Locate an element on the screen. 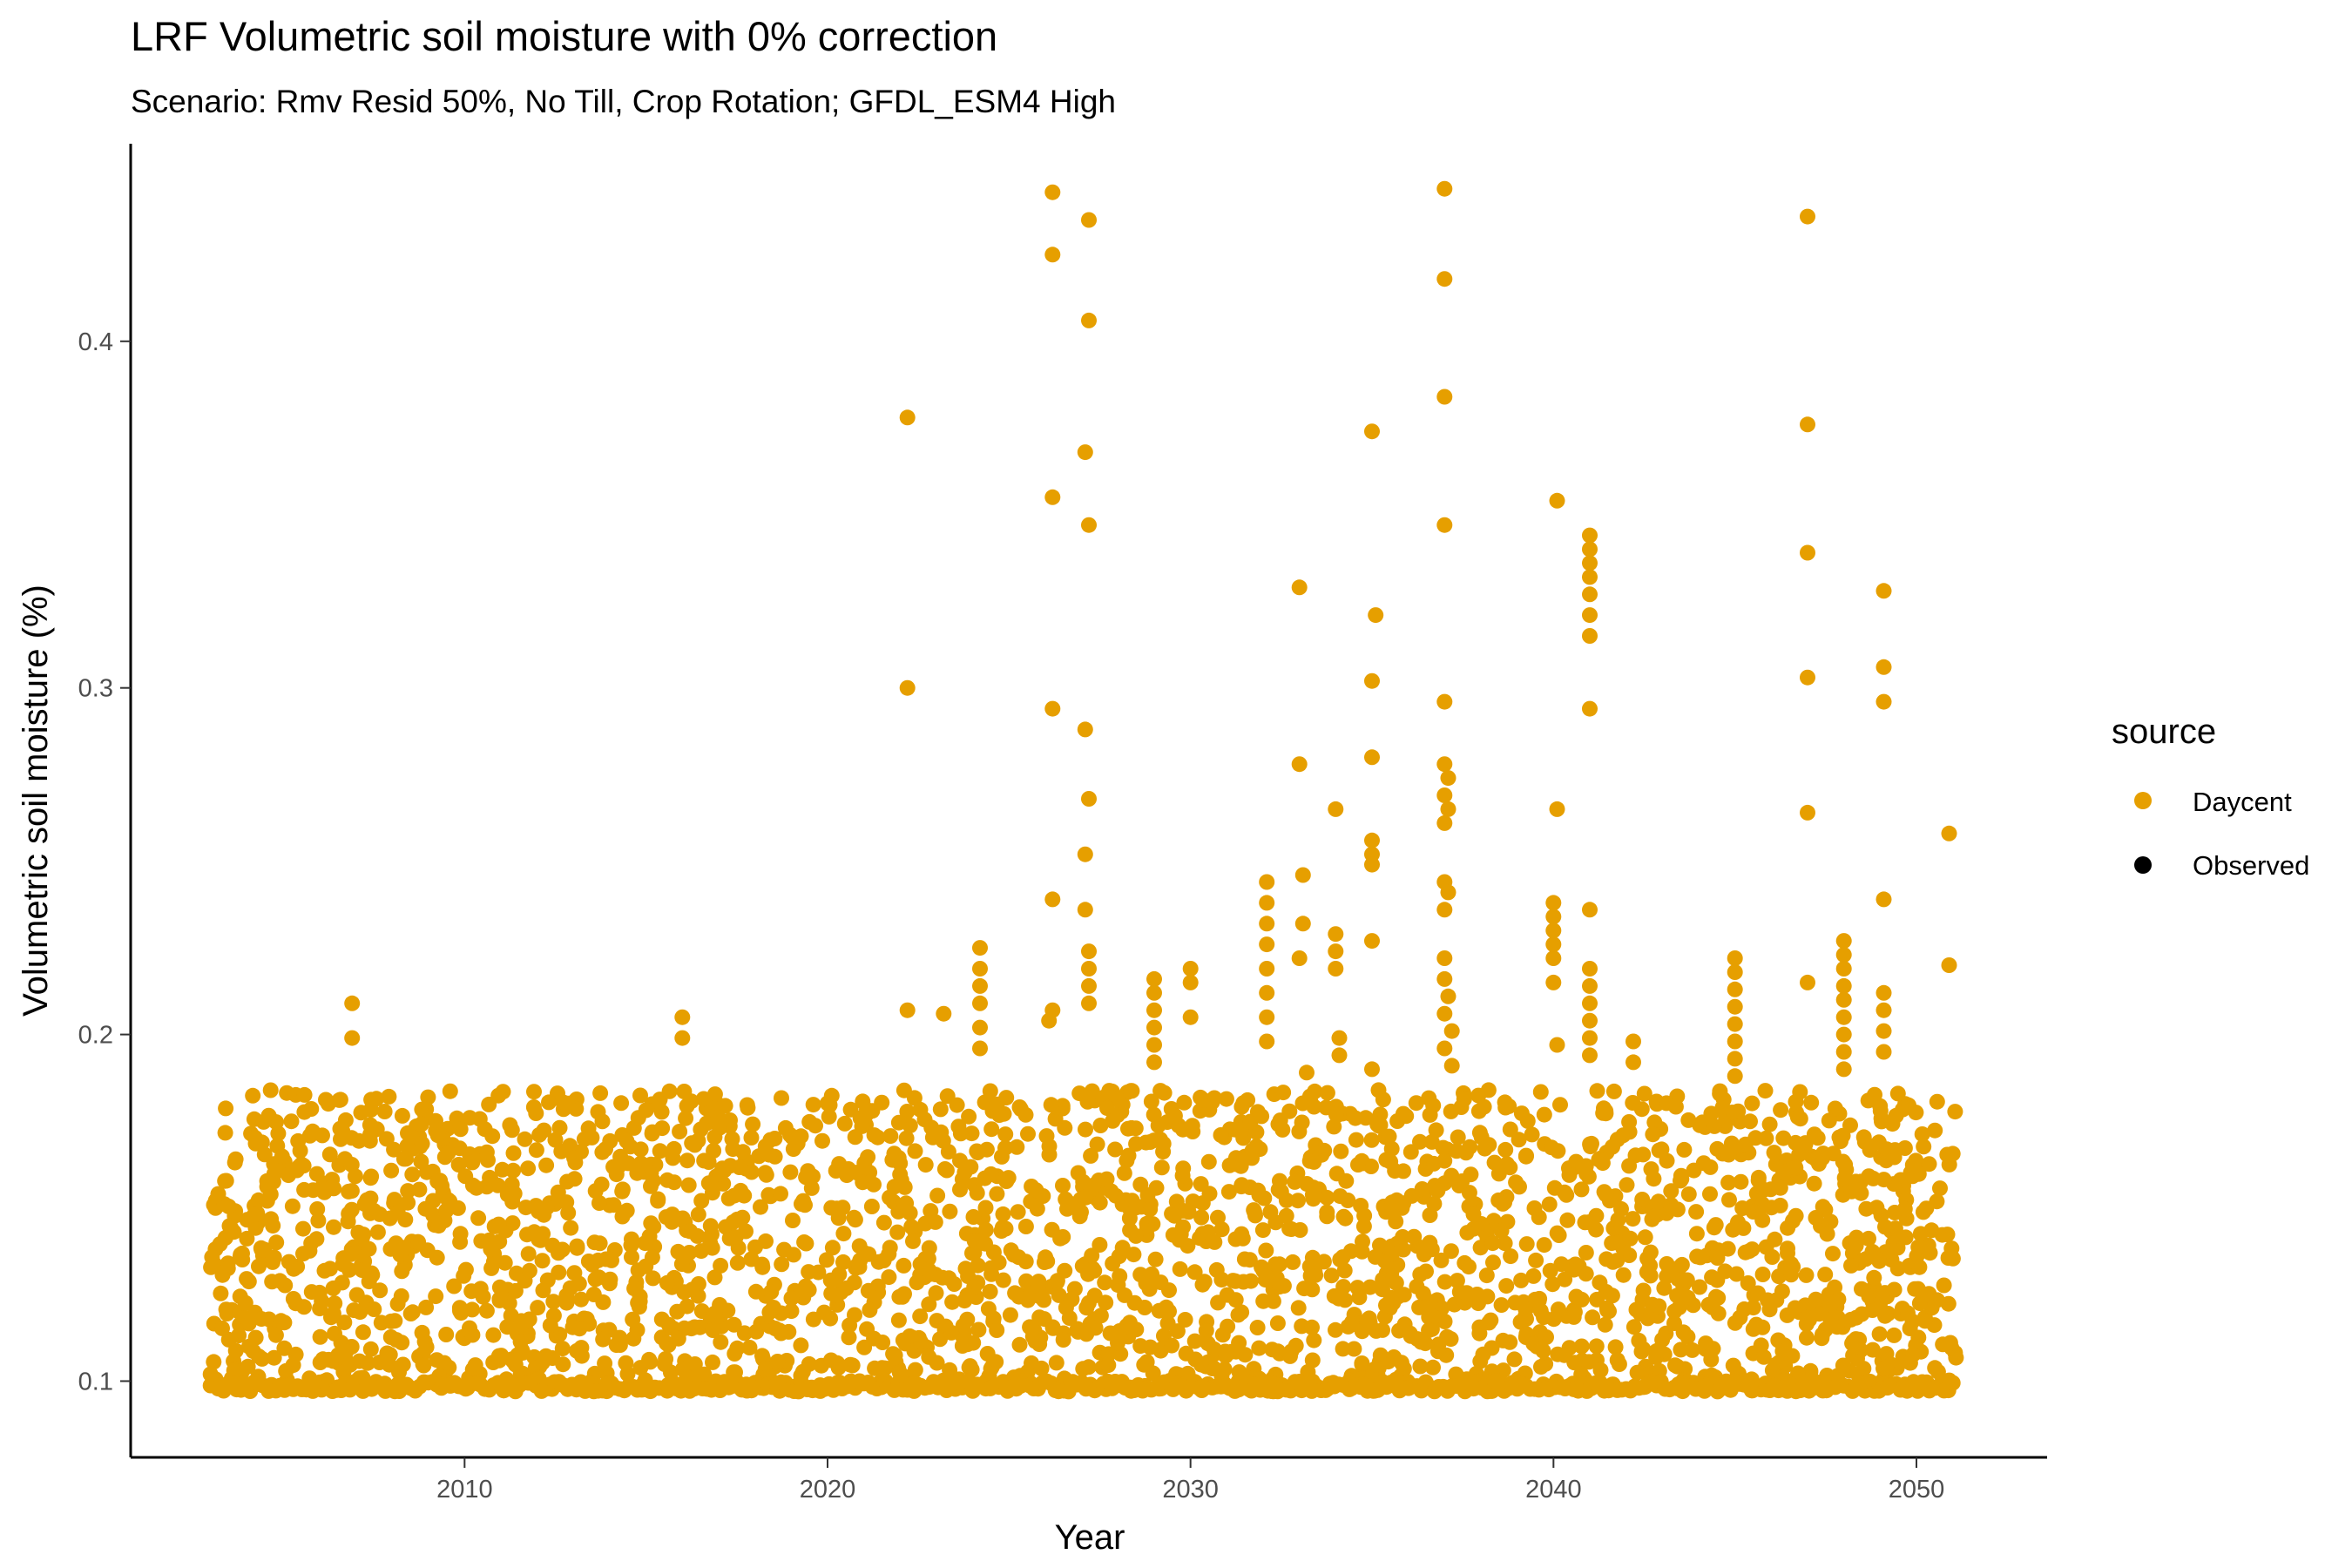  x-tick-label: 2030 is located at coordinates (1191, 1490).